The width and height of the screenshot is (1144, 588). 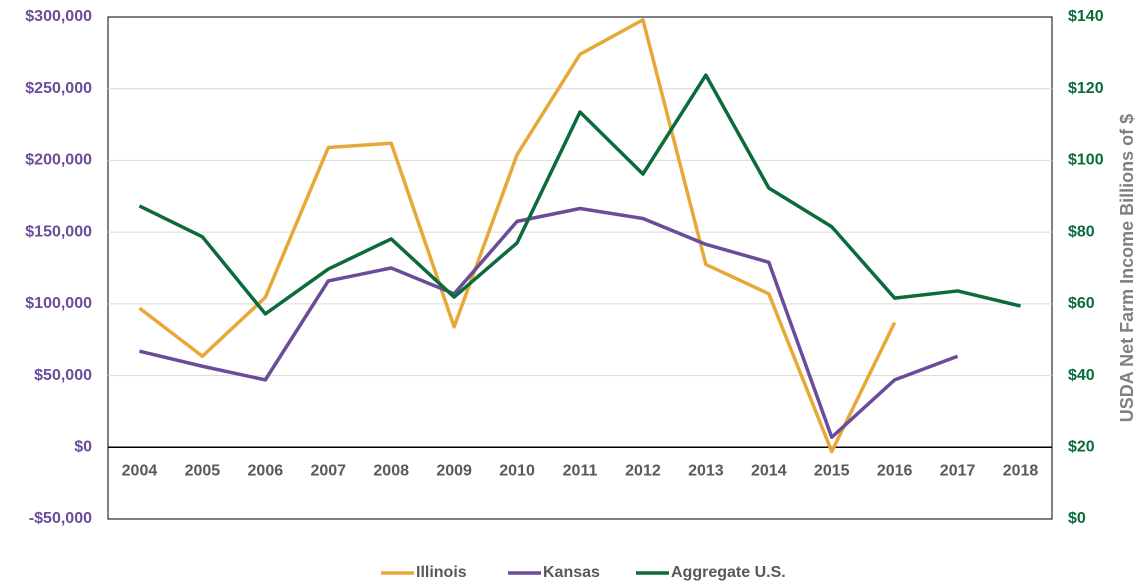 I want to click on x-tick-label: 2009, so click(x=454, y=471).